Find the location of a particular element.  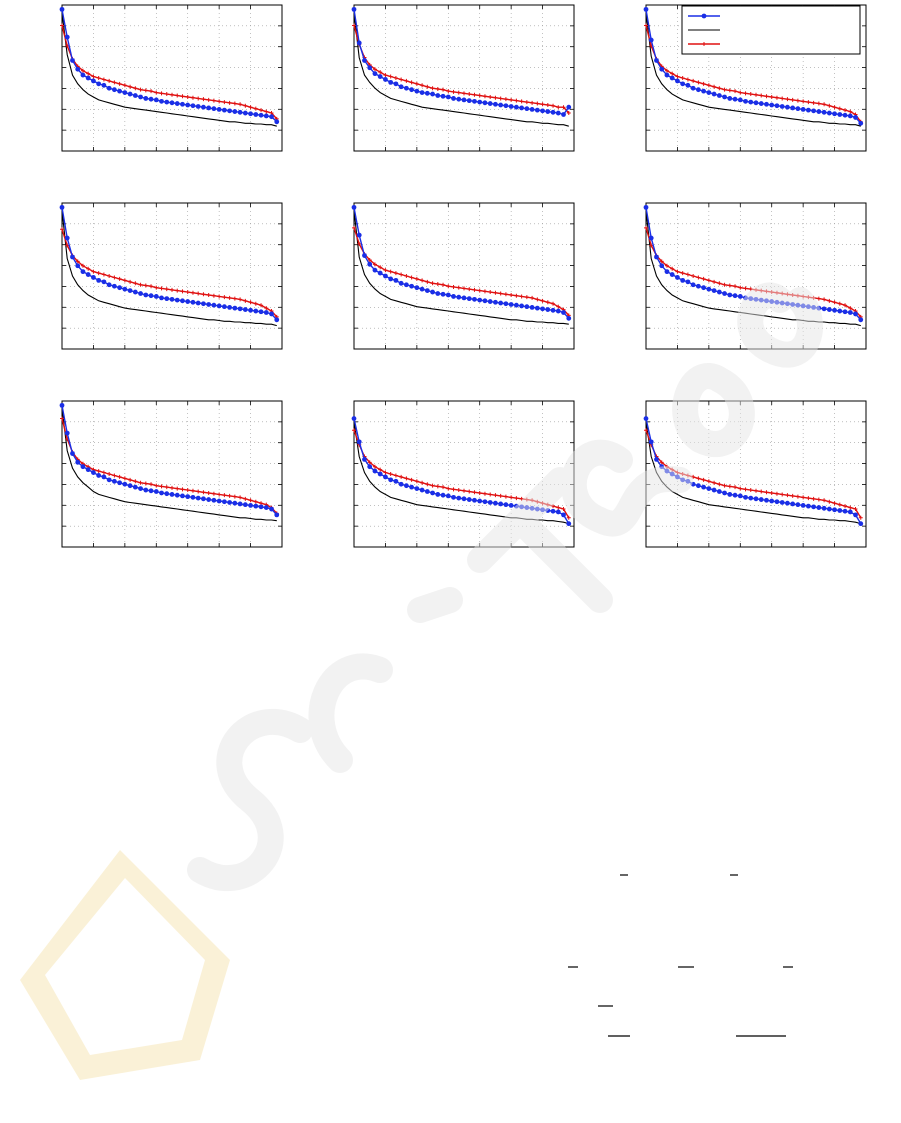

legend-box is located at coordinates (771, 30).